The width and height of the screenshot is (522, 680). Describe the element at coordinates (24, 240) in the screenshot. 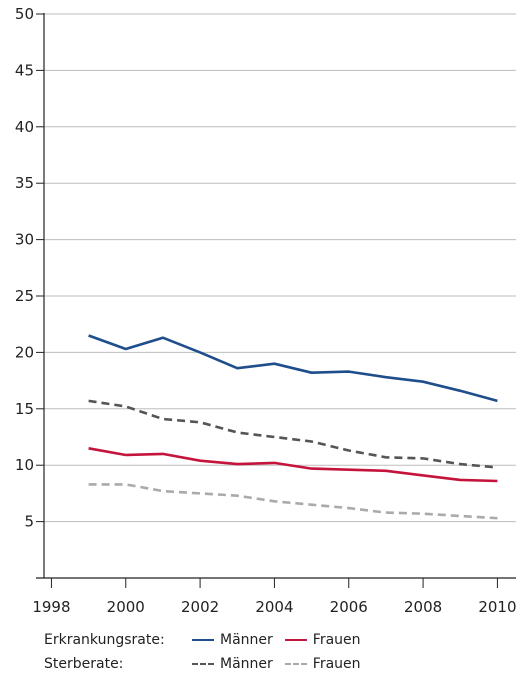

I see `y-tick-label: 30` at that location.